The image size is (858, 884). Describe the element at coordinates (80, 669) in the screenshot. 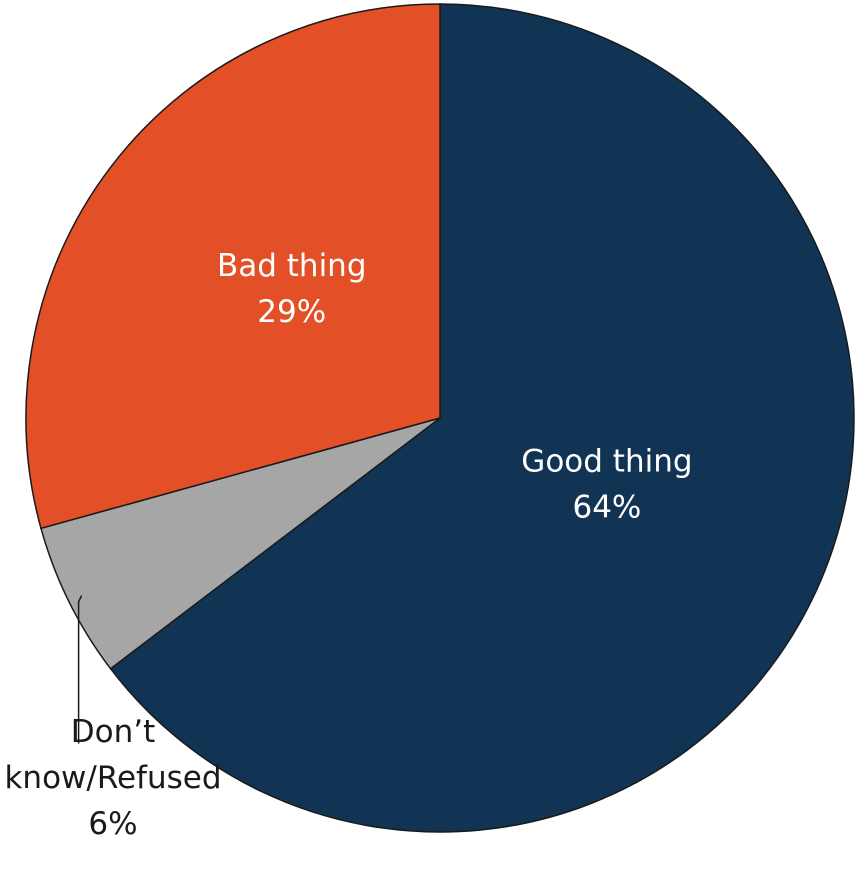

I see `leader-line-don-t-know-refused` at that location.